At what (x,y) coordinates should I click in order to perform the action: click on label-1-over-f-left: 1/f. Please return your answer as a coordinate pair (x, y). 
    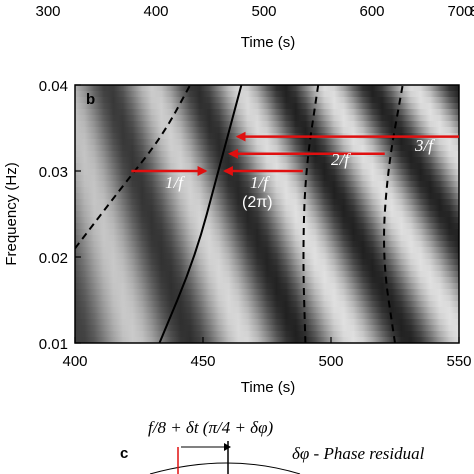
    Looking at the image, I should click on (175, 182).